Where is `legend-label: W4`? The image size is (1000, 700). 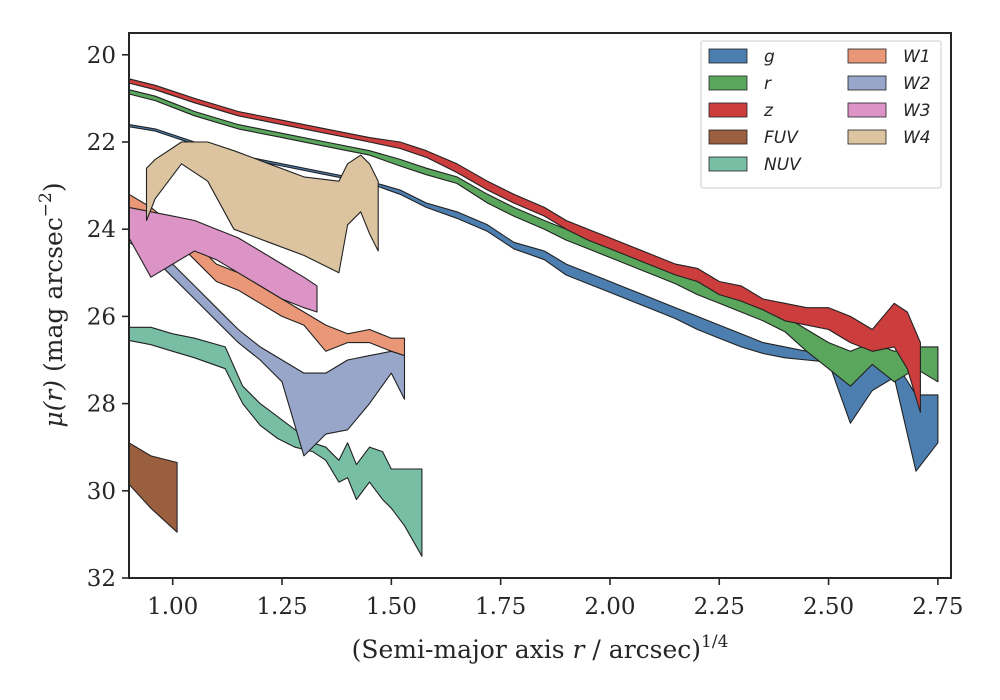 legend-label: W4 is located at coordinates (917, 138).